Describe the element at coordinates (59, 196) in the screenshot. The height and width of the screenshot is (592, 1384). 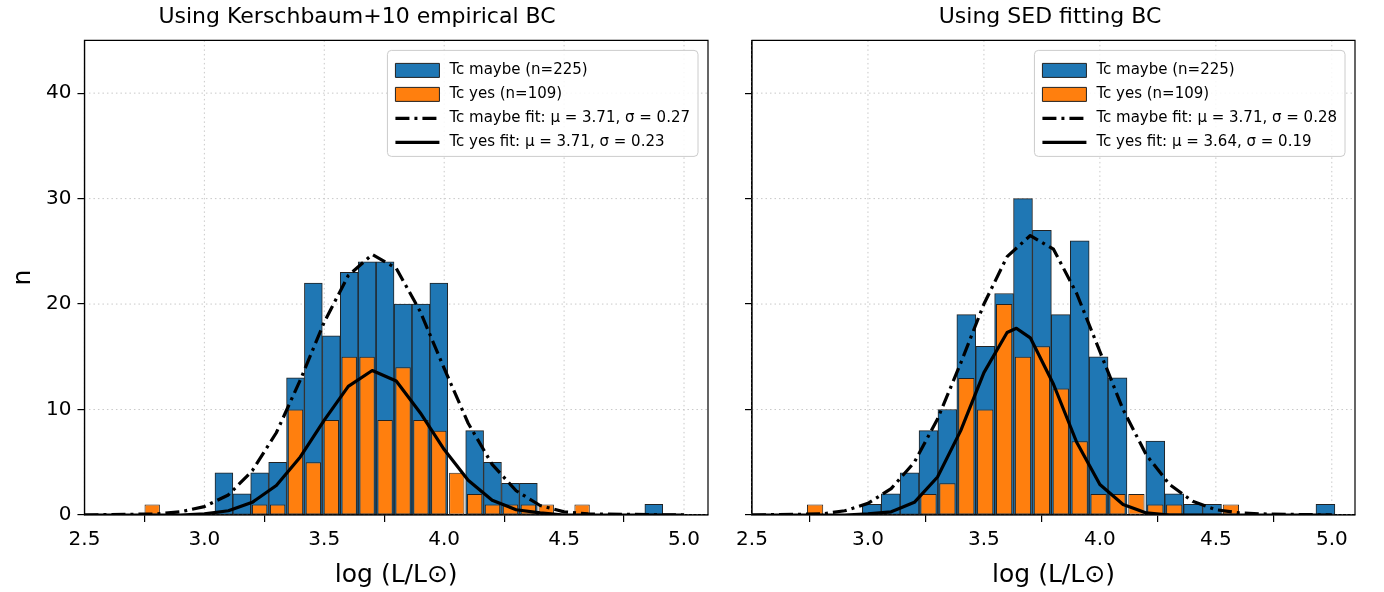
I see `y-tick-label: 30` at that location.